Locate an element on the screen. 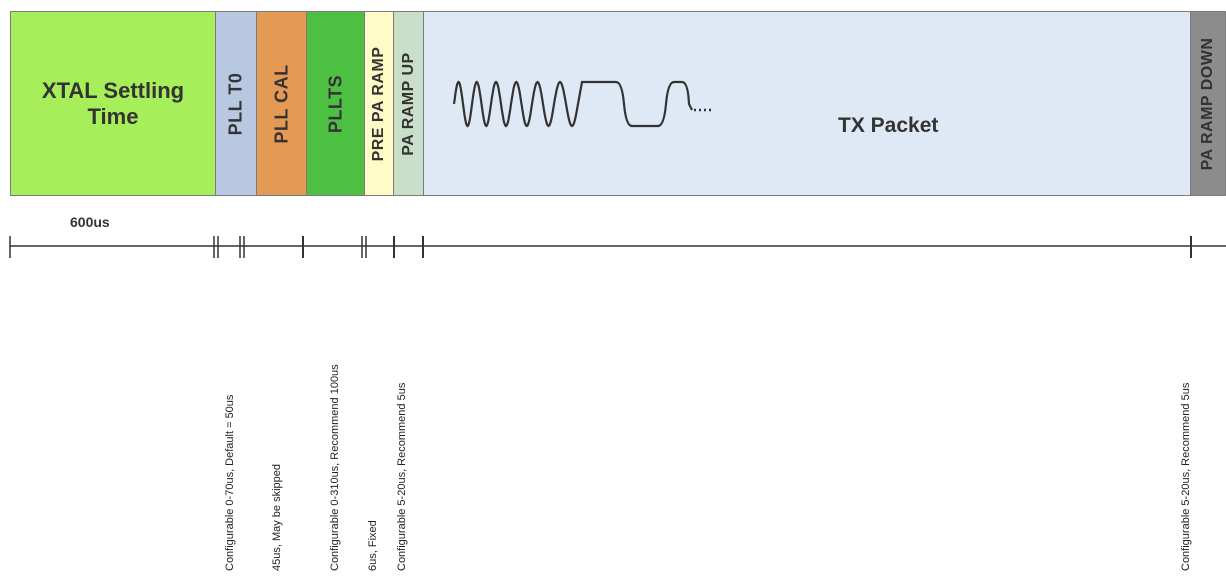  segment-xtal-settling-label: XTAL Settling Time is located at coordinates (113, 103).